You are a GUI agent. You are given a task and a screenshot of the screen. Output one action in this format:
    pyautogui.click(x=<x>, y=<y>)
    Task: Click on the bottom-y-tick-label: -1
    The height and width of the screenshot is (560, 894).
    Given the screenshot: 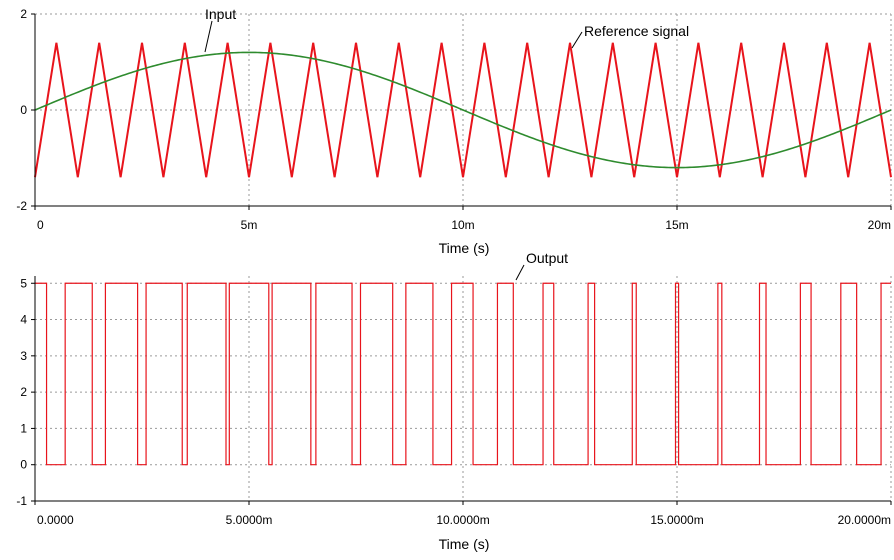 What is the action you would take?
    pyautogui.click(x=21, y=501)
    